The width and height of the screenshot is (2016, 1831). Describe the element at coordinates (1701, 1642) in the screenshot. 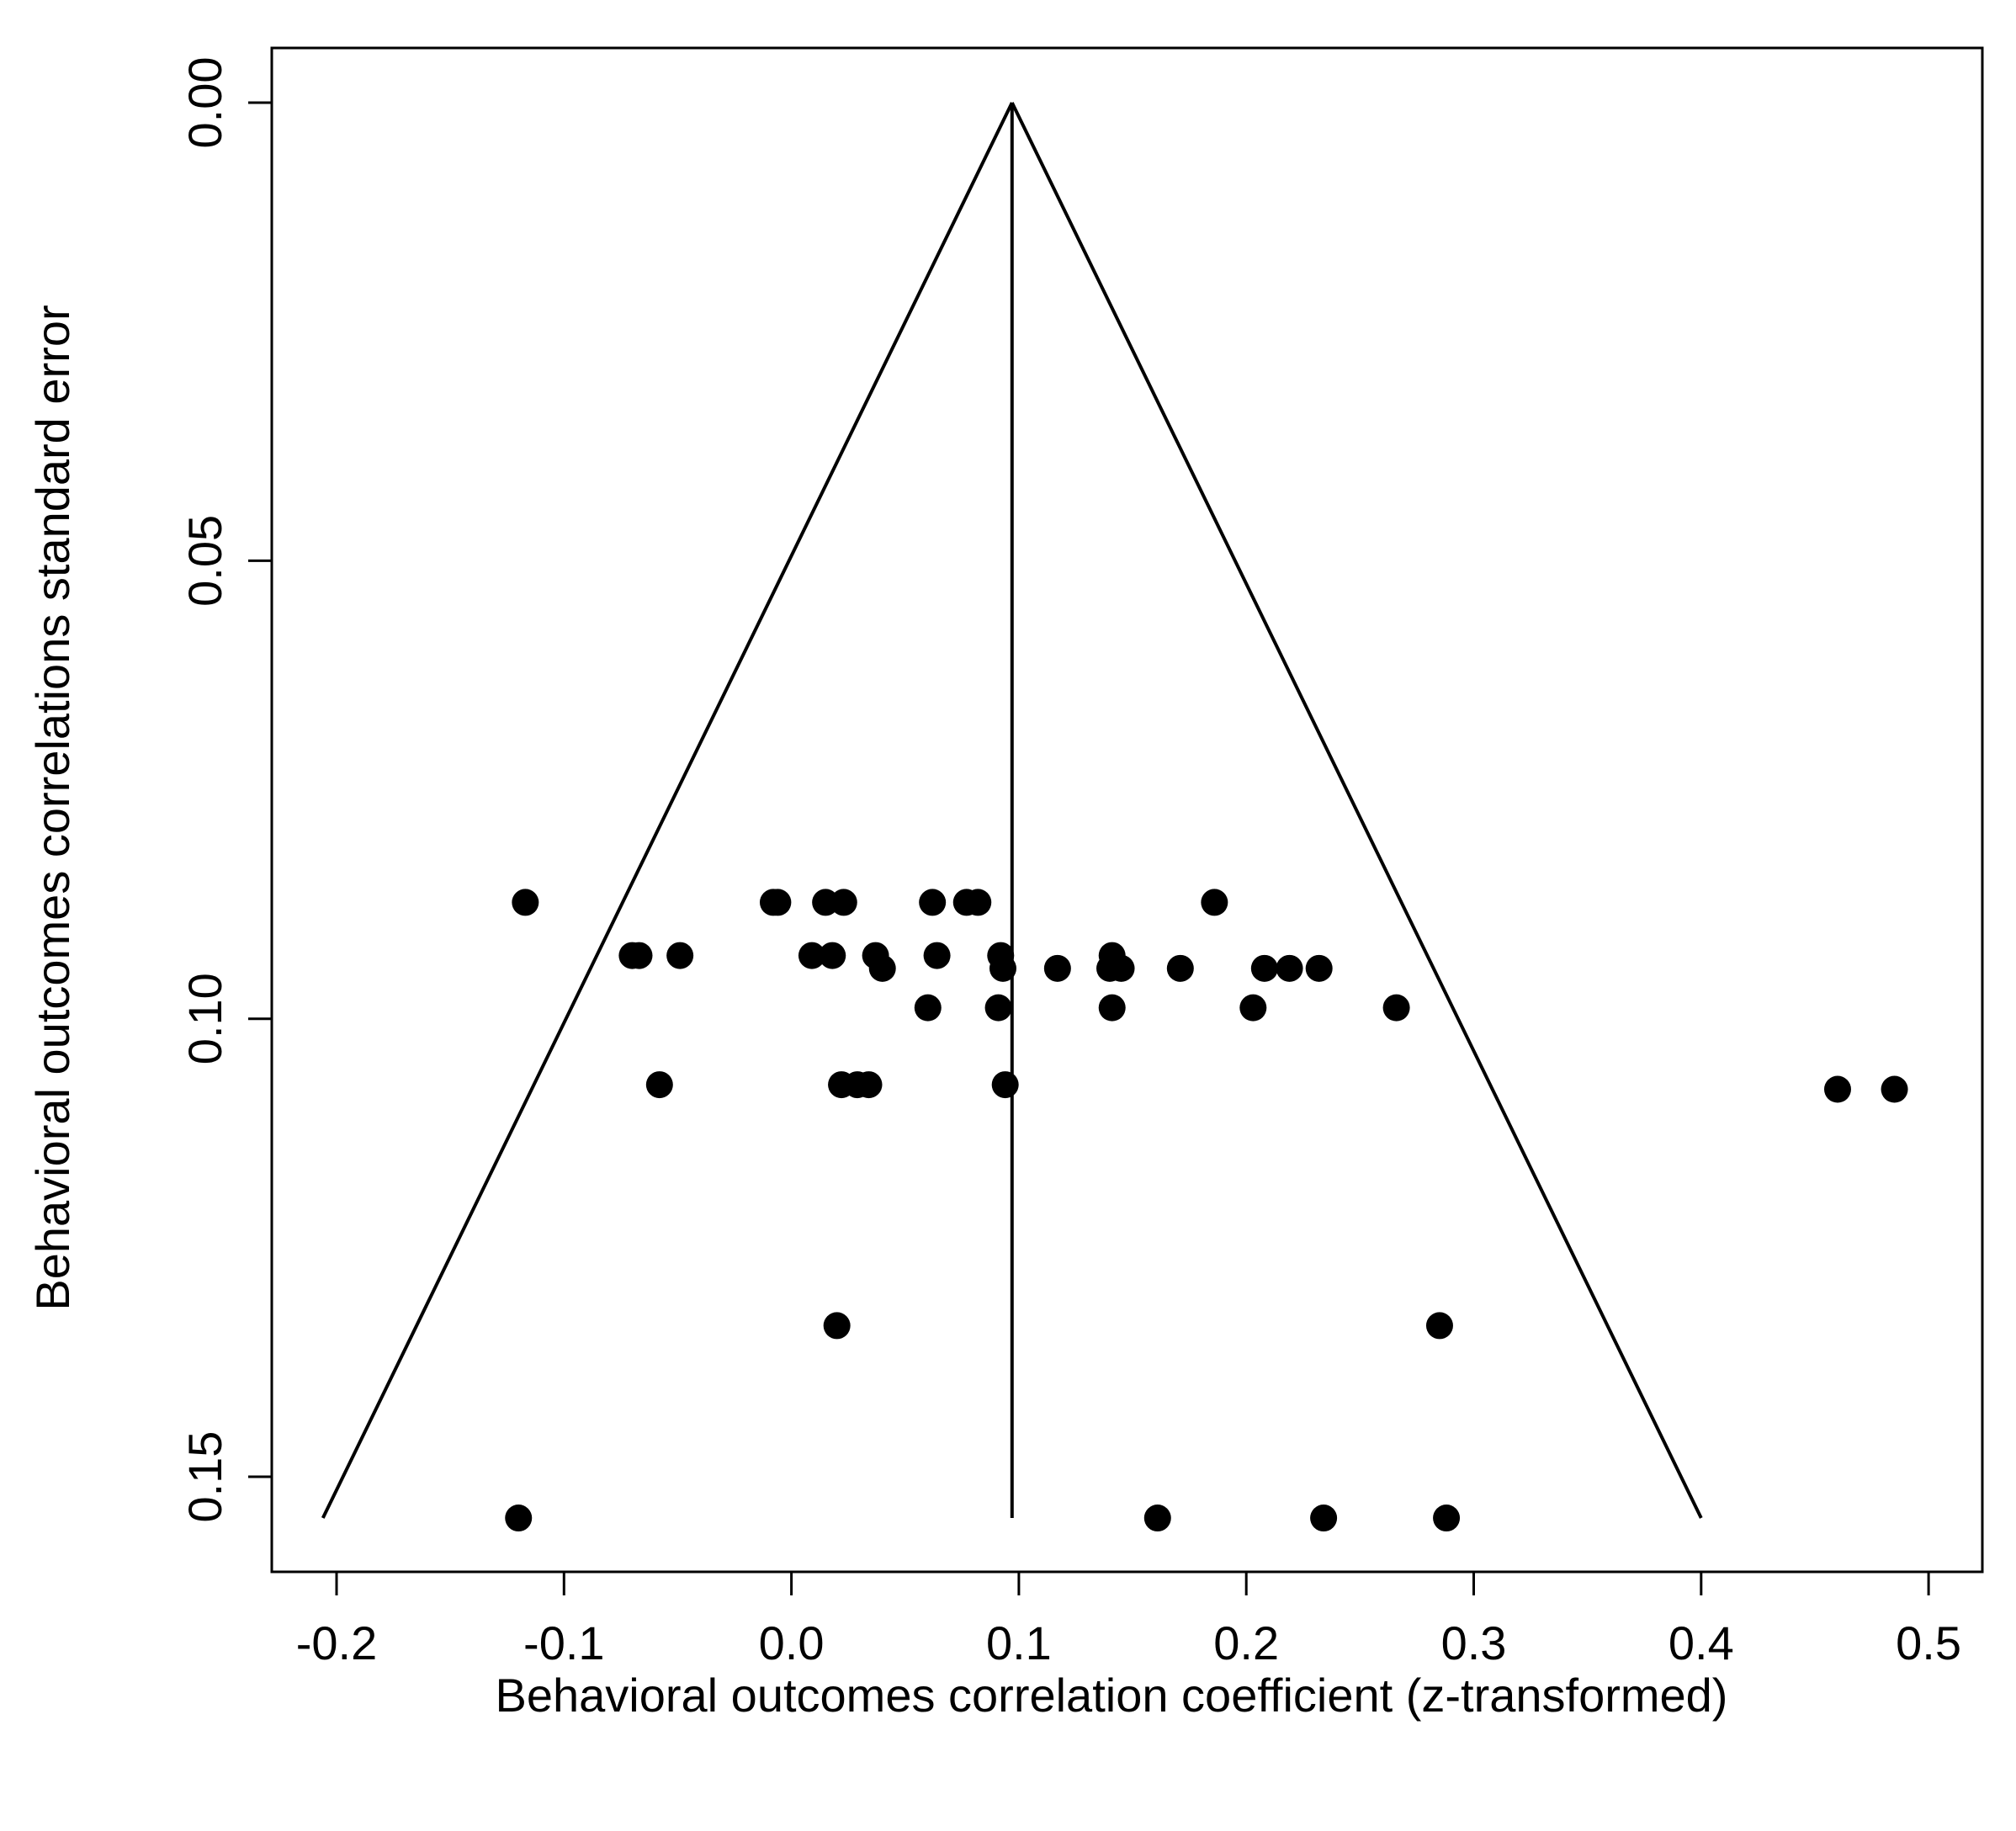

I see `x-tick-label: 0.4` at that location.